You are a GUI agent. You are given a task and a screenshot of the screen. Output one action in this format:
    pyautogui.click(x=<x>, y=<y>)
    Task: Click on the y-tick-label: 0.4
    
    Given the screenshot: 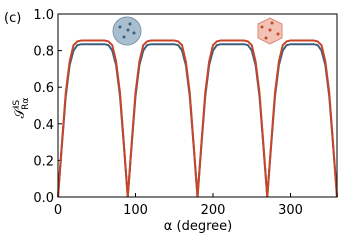 What is the action you would take?
    pyautogui.click(x=43, y=125)
    